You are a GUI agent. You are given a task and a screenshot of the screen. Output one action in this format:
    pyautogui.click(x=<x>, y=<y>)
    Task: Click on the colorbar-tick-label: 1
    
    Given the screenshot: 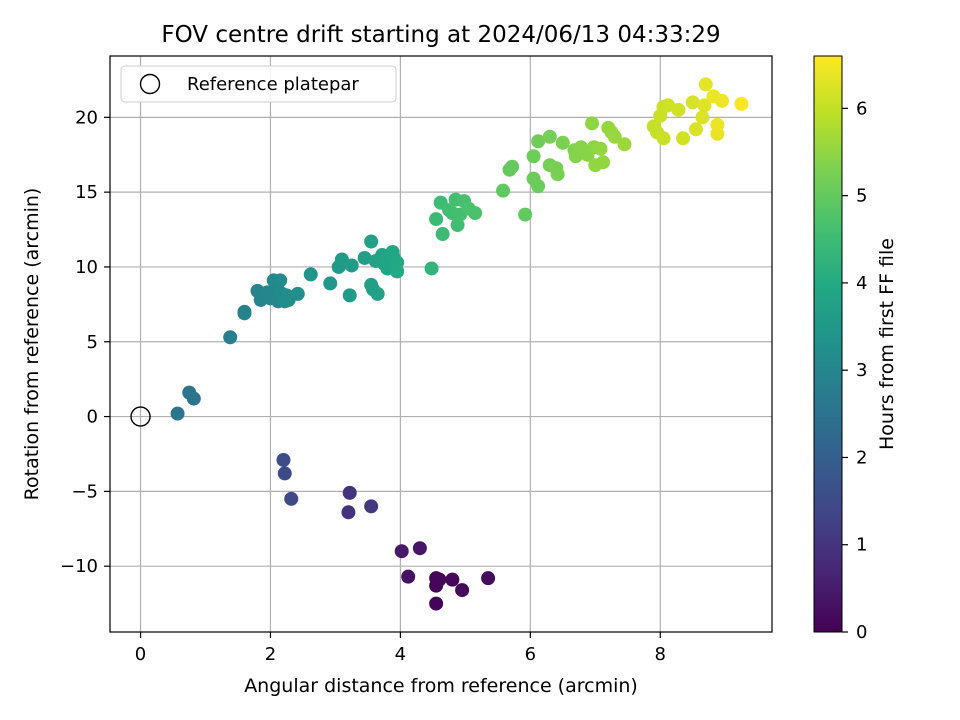 What is the action you would take?
    pyautogui.click(x=861, y=545)
    